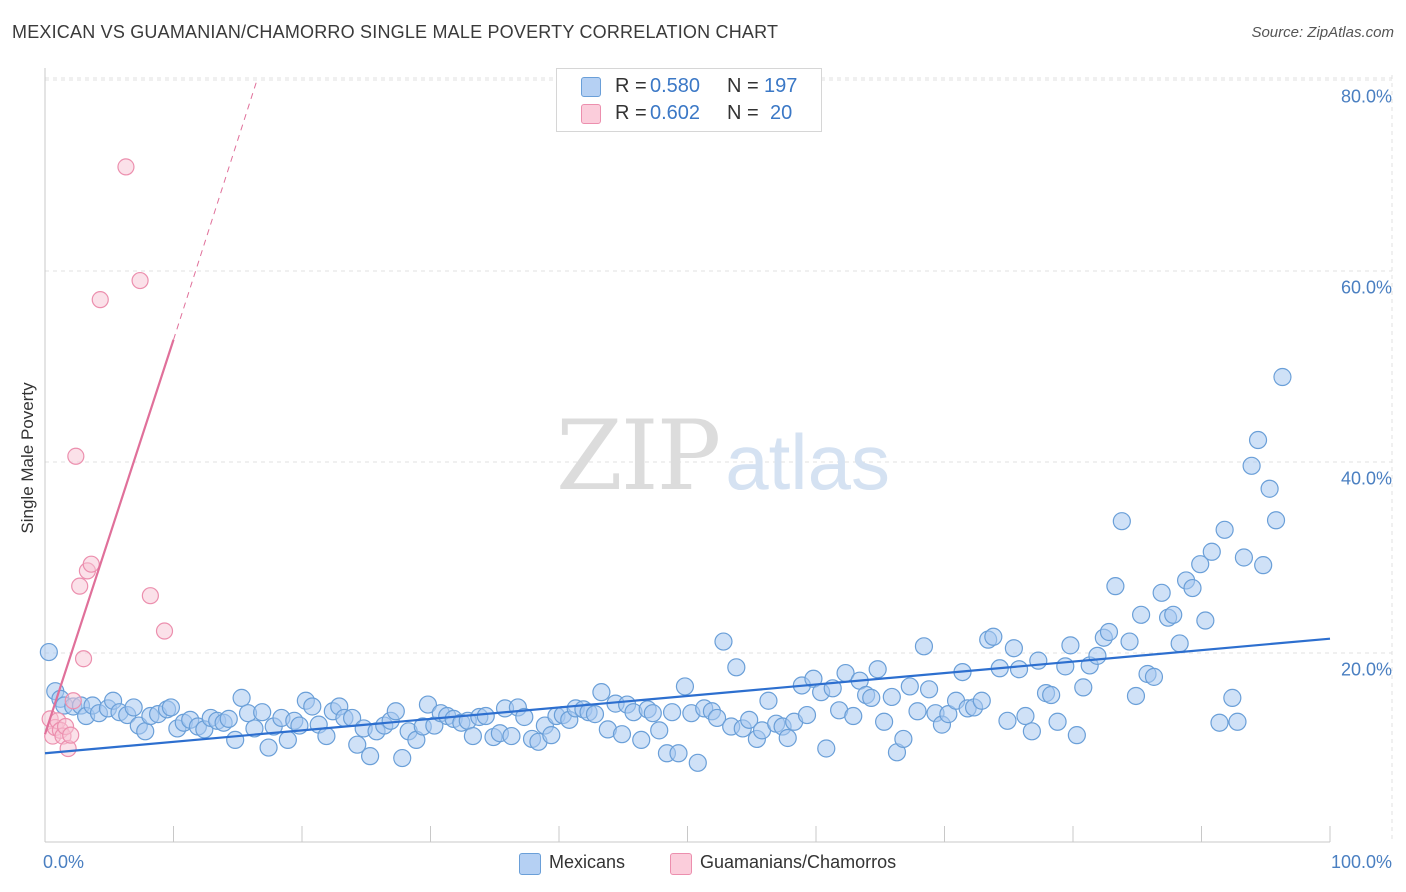 The image size is (1406, 892). Describe the element at coordinates (591, 114) in the screenshot. I see `guamanians-swatch` at that location.